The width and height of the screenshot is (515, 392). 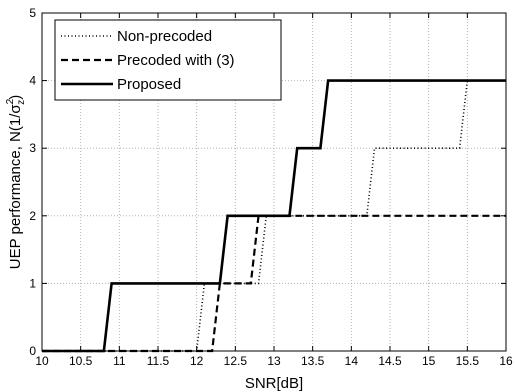 What do you see at coordinates (236, 361) in the screenshot?
I see `x-tick-label: 12.5` at bounding box center [236, 361].